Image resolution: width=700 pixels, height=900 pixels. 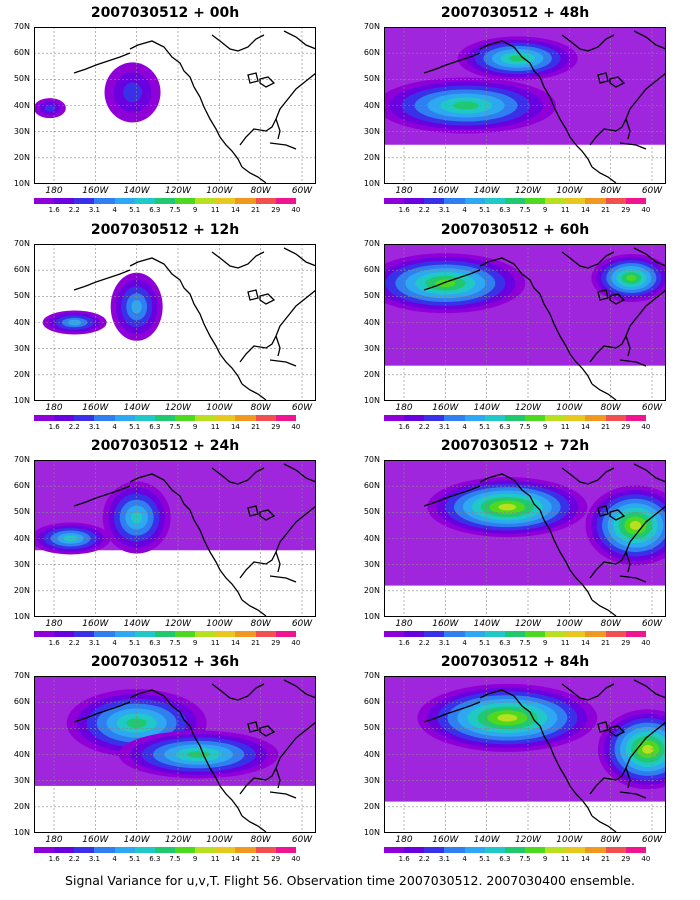 I want to click on map-plot-area, so click(x=525, y=322).